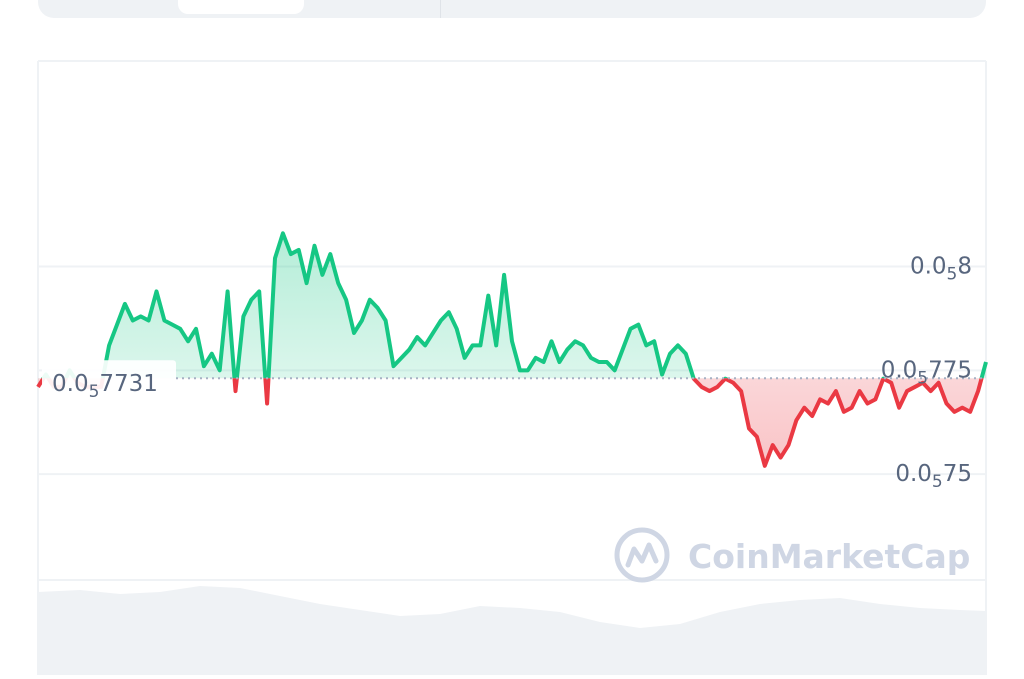 This screenshot has width=1024, height=679. Describe the element at coordinates (105, 386) in the screenshot. I see `svg-text: 0.057731` at that location.